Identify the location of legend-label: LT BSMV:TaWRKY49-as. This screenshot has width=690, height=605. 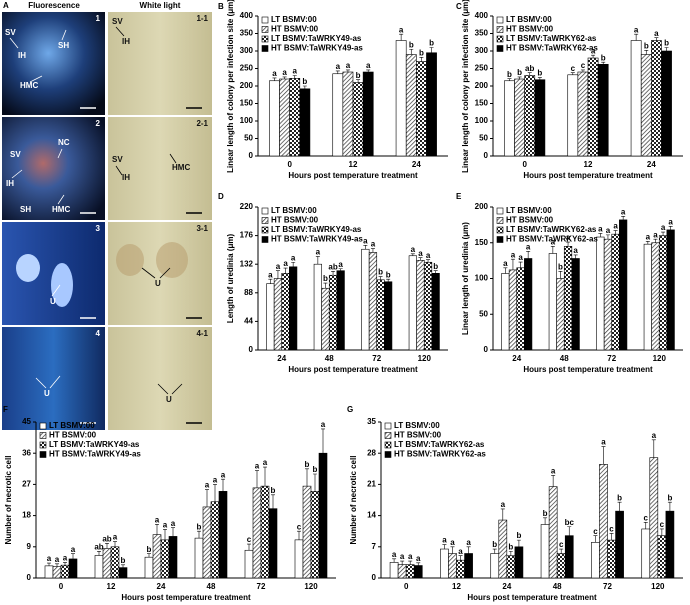
(316, 229).